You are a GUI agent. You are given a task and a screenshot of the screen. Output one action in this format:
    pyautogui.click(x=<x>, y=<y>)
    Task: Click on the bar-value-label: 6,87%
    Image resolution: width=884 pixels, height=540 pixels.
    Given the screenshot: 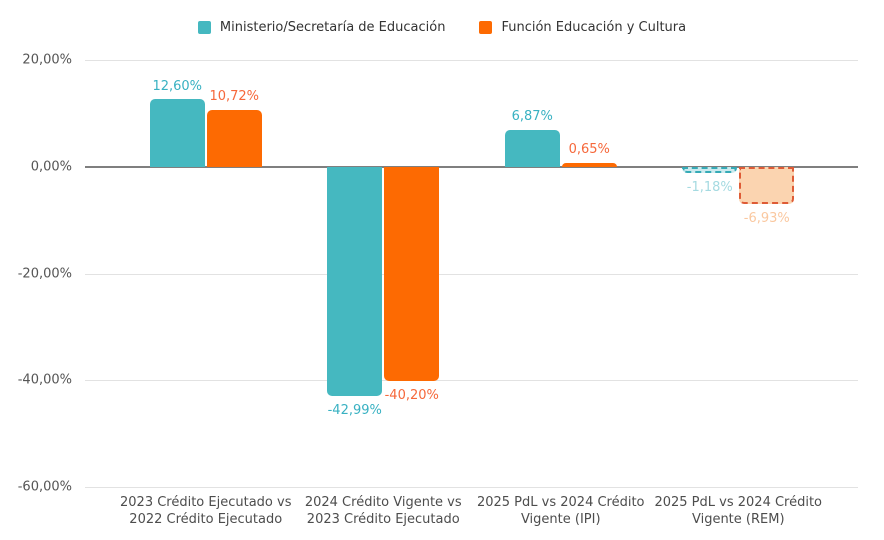 What is the action you would take?
    pyautogui.click(x=532, y=117)
    